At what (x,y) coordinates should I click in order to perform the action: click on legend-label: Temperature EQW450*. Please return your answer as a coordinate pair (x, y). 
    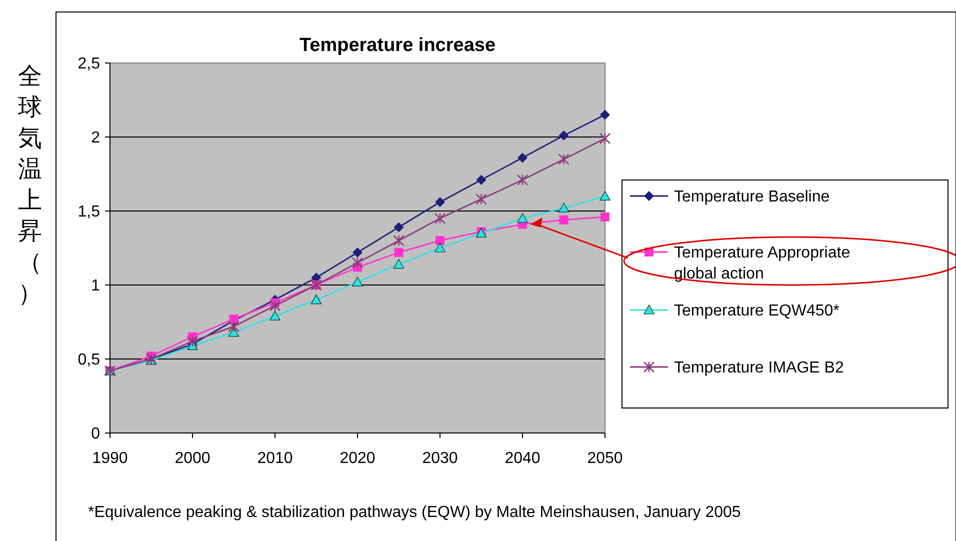
    Looking at the image, I should click on (757, 311).